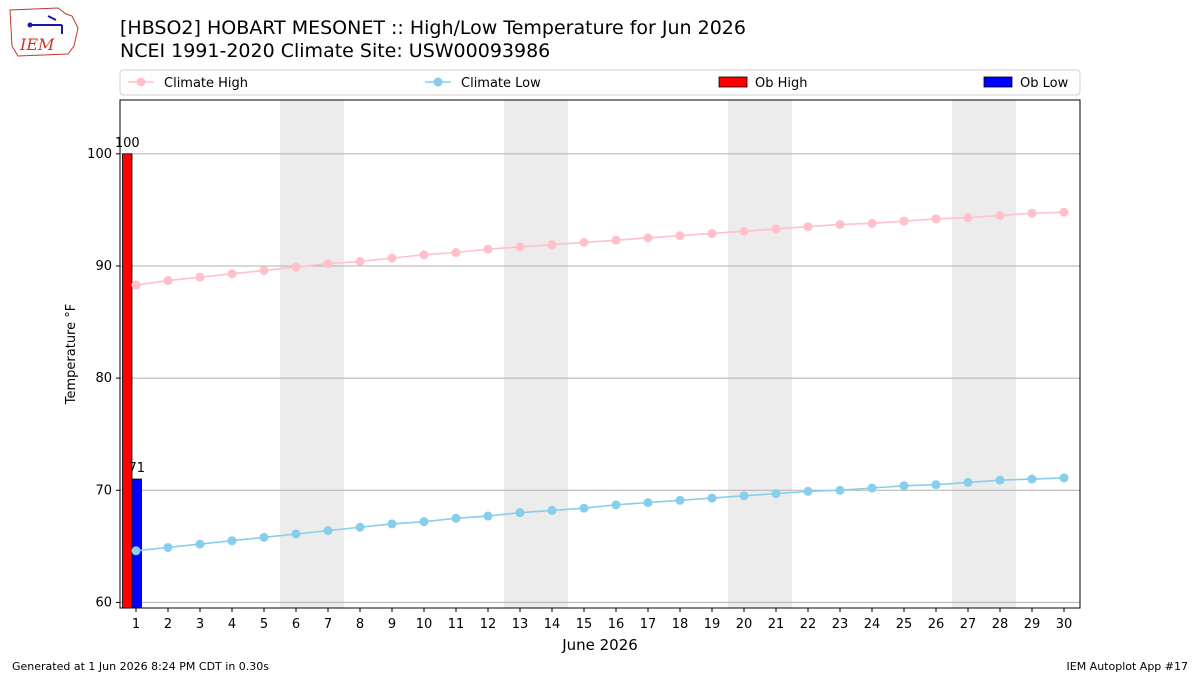 Image resolution: width=1200 pixels, height=675 pixels. Describe the element at coordinates (360, 624) in the screenshot. I see `x-tick-label: 8` at that location.